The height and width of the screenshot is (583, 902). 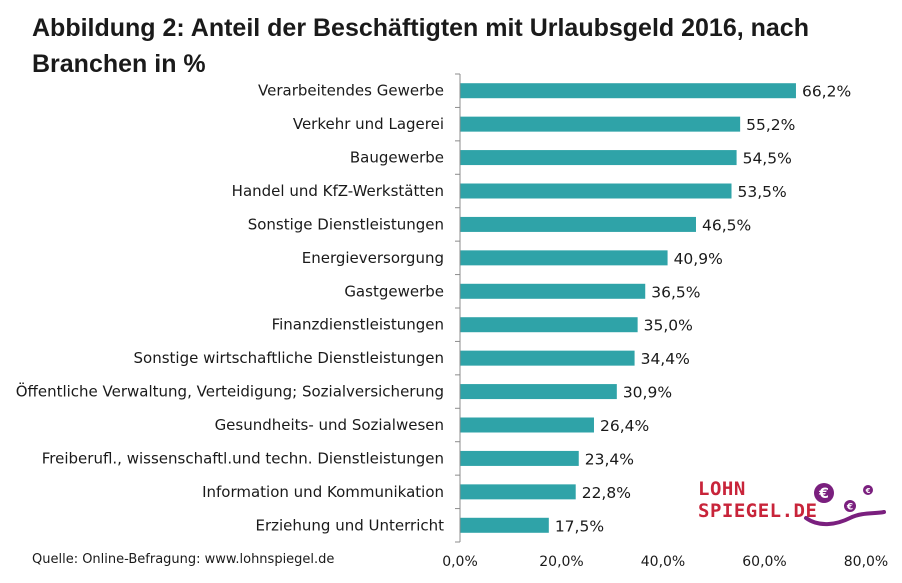 What do you see at coordinates (647, 393) in the screenshot?
I see `data-label: 30,9%` at bounding box center [647, 393].